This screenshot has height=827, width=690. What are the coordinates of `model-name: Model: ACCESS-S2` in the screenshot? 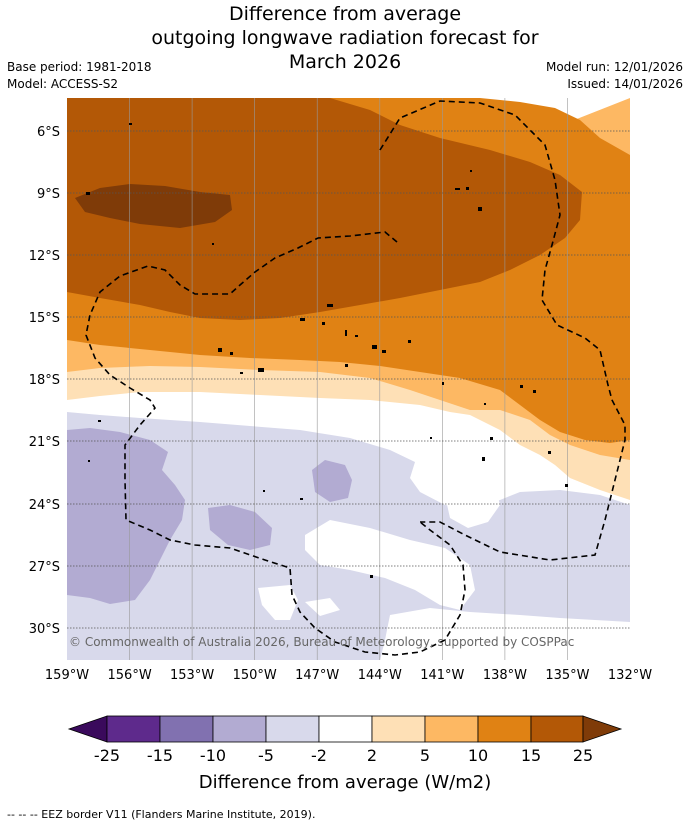 It's located at (63, 84).